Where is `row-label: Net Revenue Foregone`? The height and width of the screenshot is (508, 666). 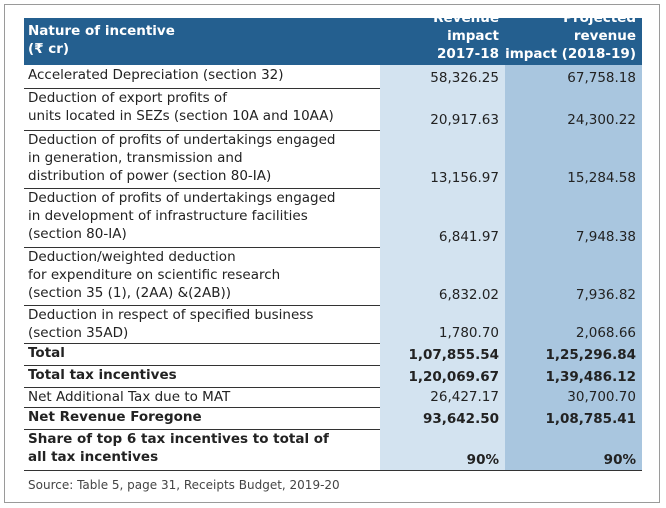 row-label: Net Revenue Foregone is located at coordinates (202, 417).